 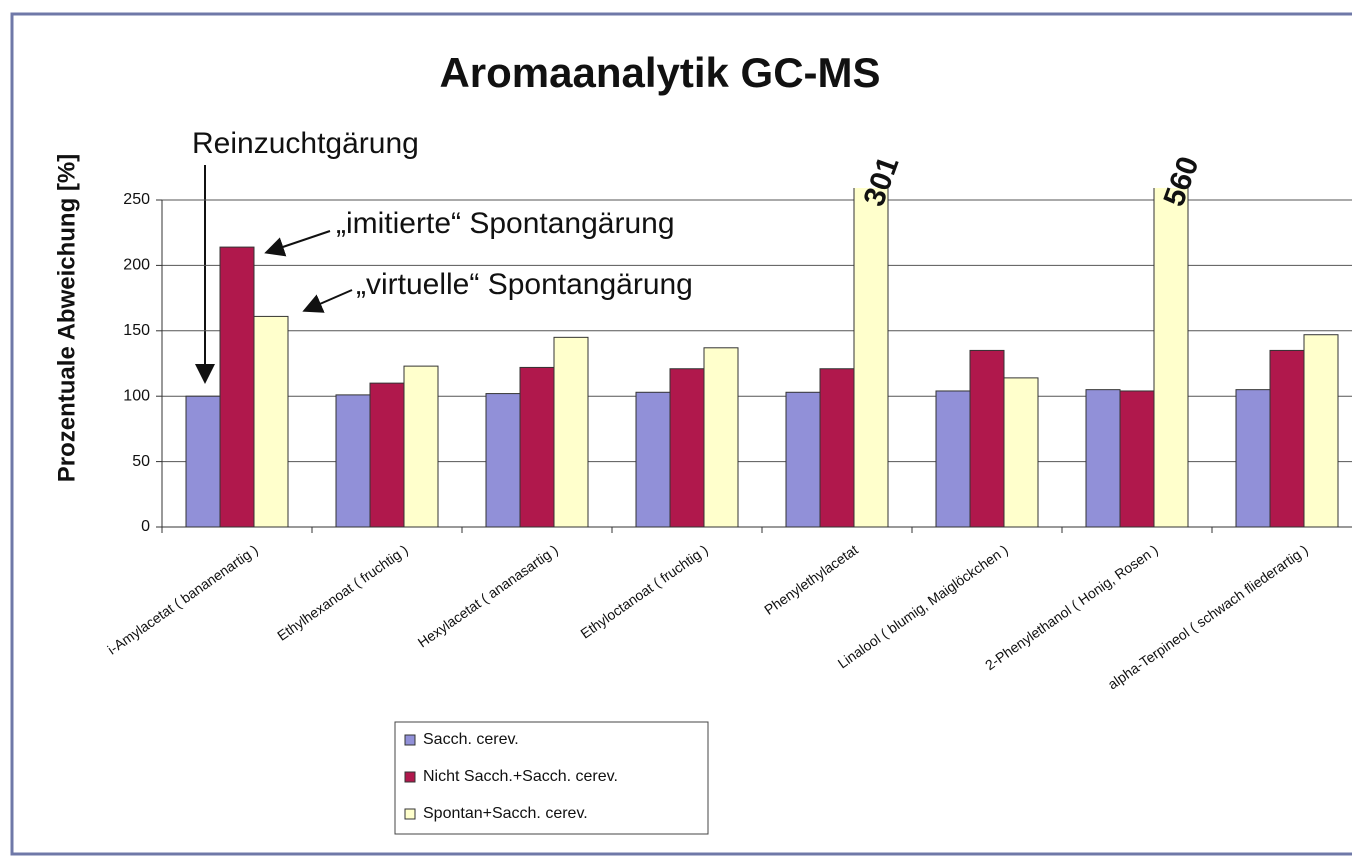 What do you see at coordinates (471, 739) in the screenshot?
I see `legend-label: Sacch. cerev.` at bounding box center [471, 739].